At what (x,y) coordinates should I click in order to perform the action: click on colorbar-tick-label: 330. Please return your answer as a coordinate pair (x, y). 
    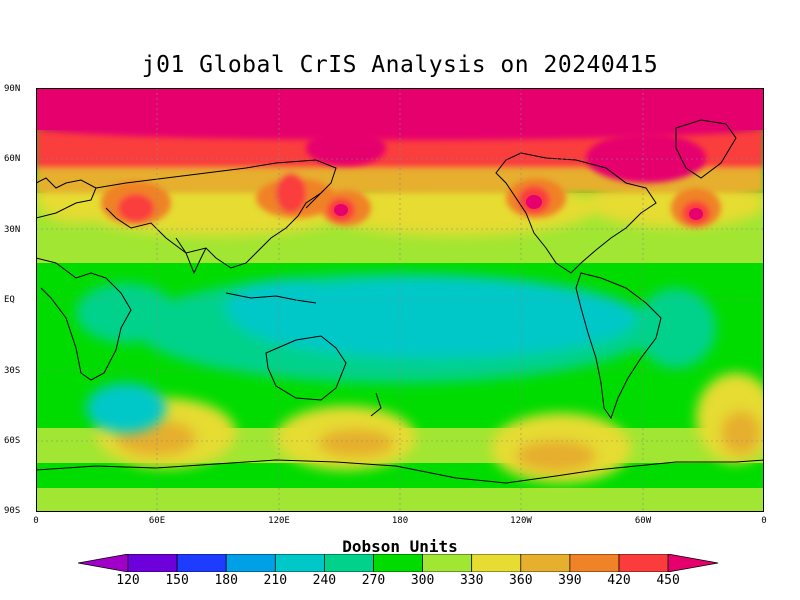
    Looking at the image, I should click on (471, 580).